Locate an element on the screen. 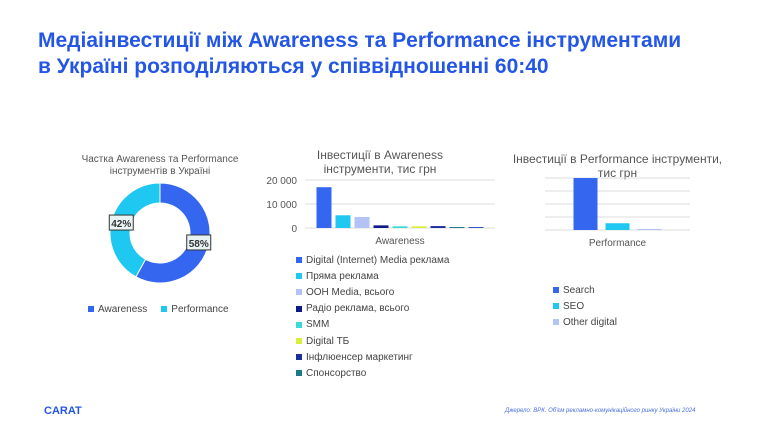 The width and height of the screenshot is (780, 439). donut-slice-performance is located at coordinates (135, 230).